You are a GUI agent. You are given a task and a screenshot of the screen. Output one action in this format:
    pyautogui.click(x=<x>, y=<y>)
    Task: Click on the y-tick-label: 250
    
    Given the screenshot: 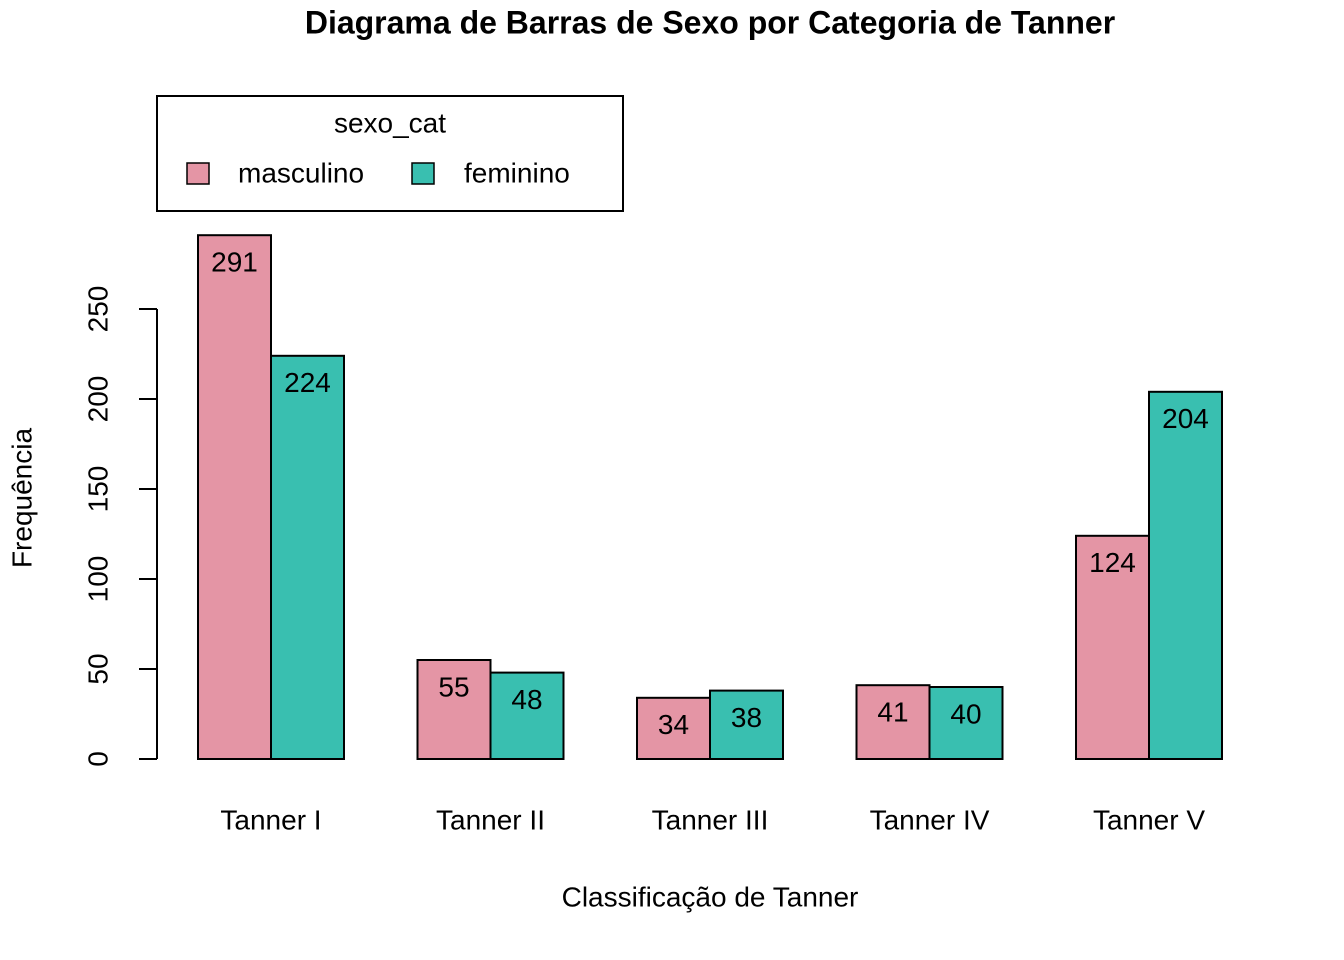 What is the action you would take?
    pyautogui.click(x=97, y=309)
    